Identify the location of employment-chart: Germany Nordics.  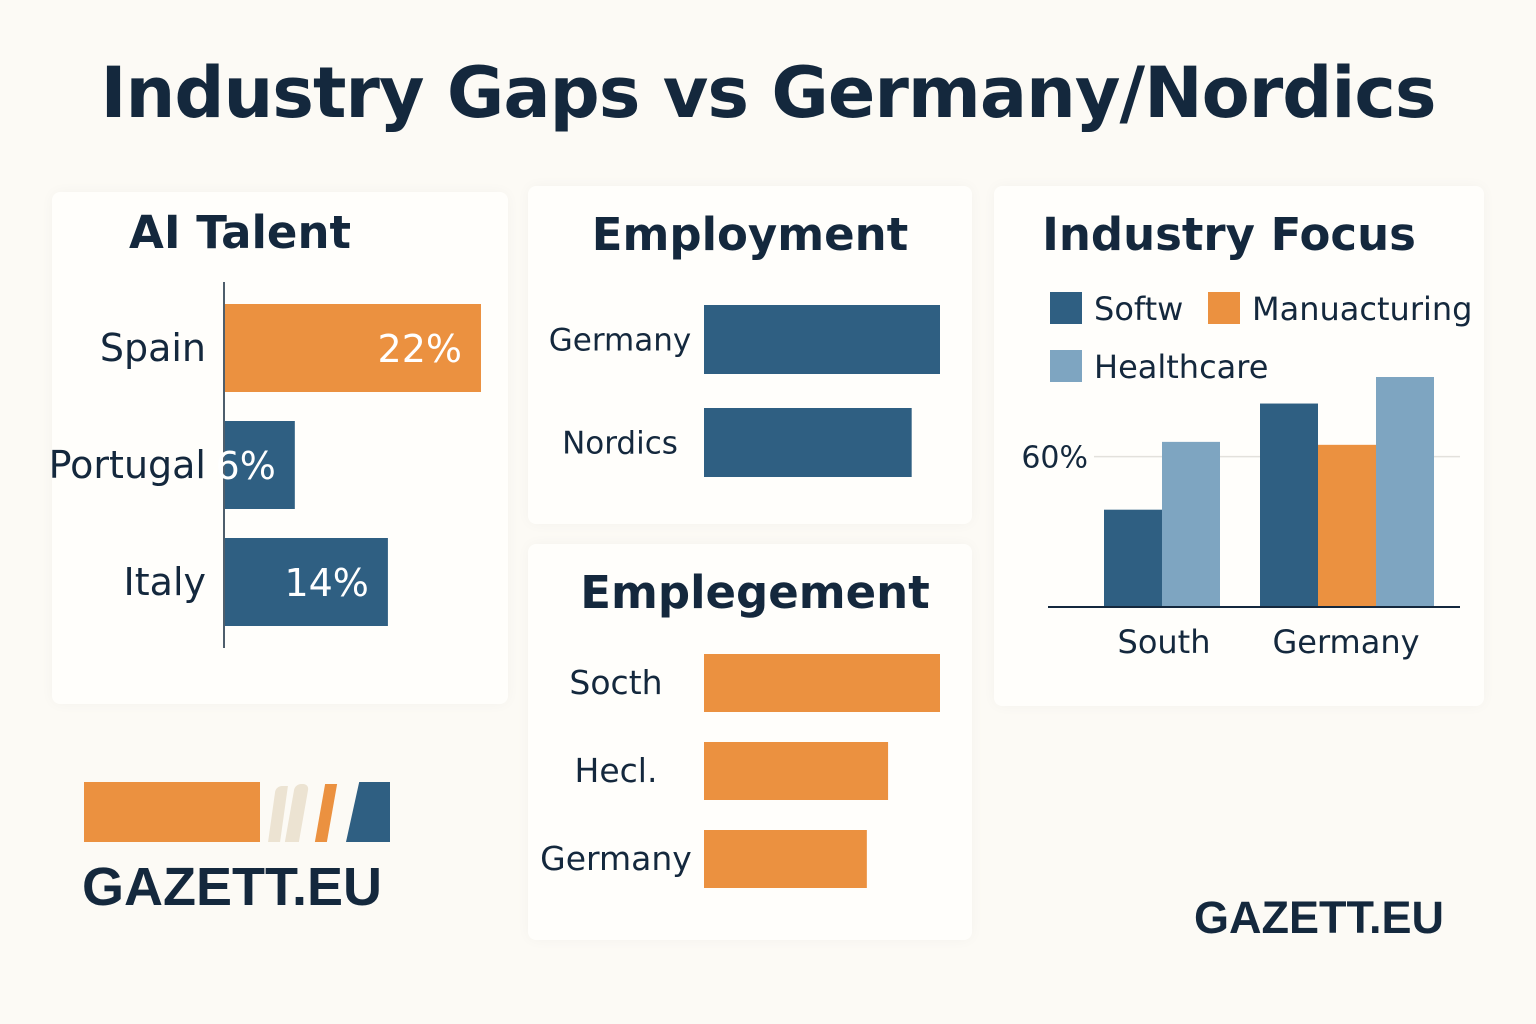
(744, 391).